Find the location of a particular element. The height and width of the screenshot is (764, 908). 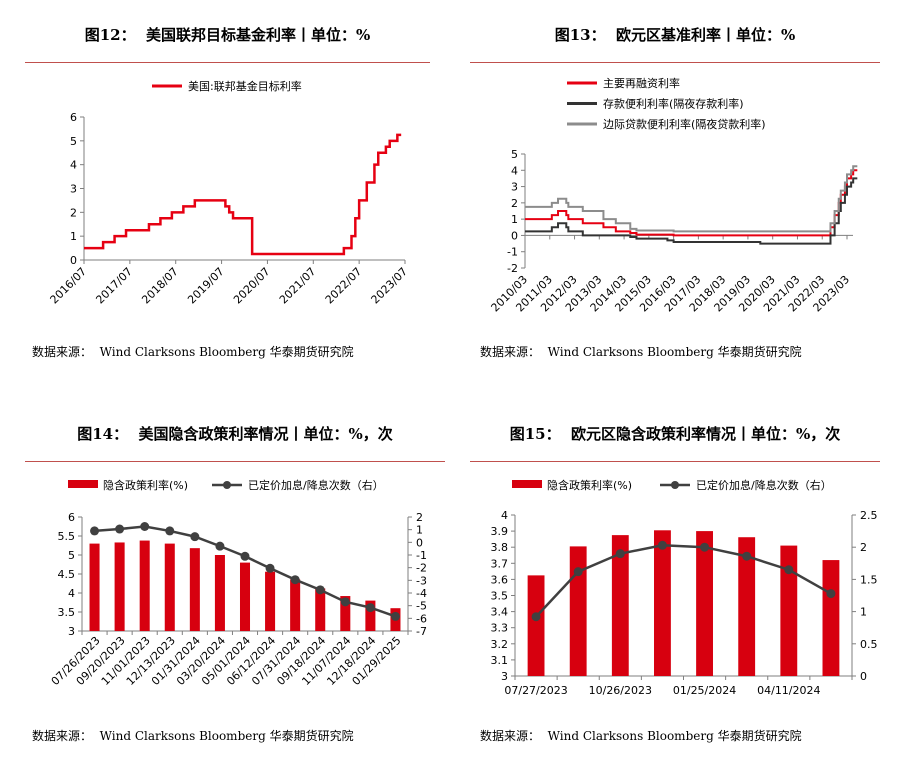

x-tick-label: 04/11/2024 is located at coordinates (788, 690).